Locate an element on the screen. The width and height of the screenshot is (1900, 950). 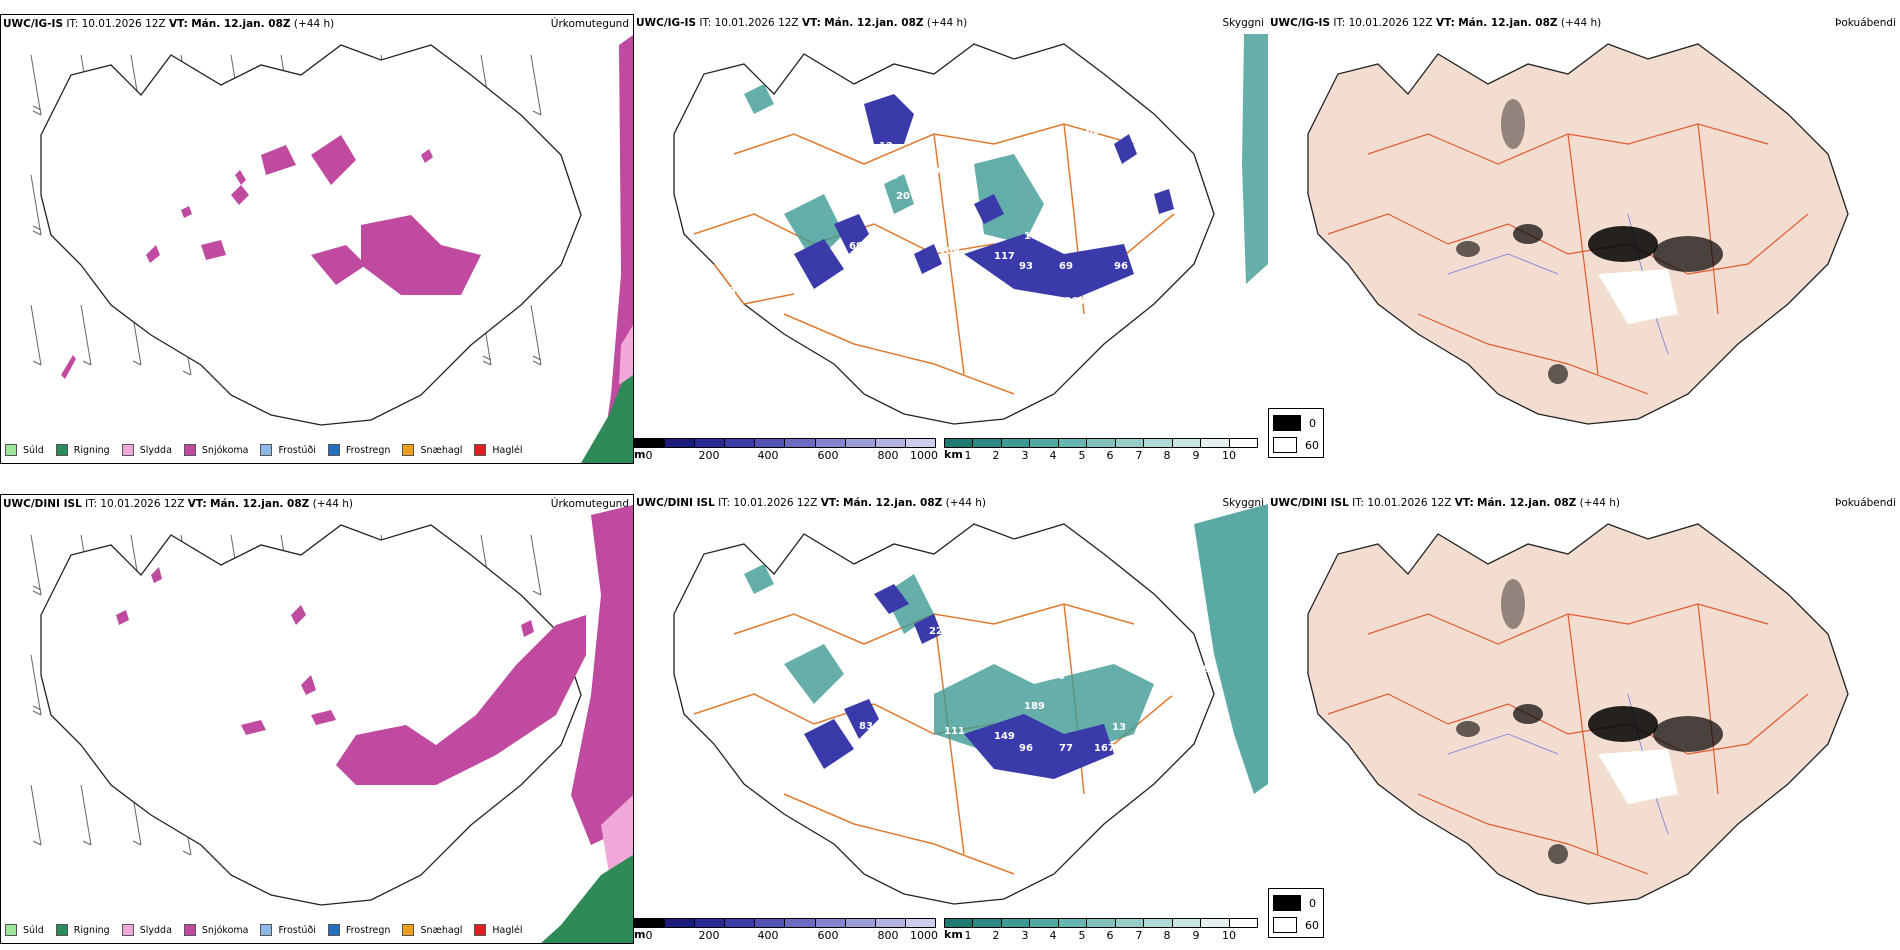
cloud-number: 12 is located at coordinates (886, 146).